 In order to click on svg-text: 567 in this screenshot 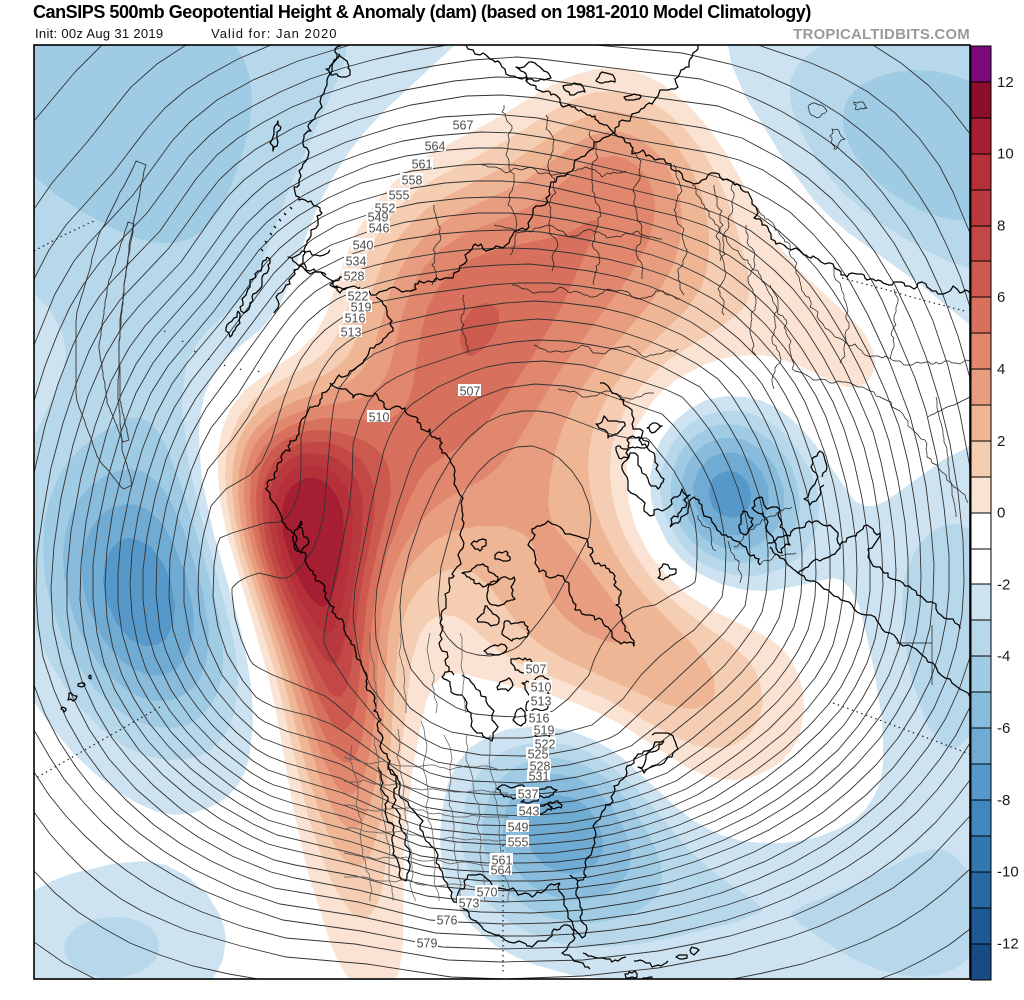, I will do `click(463, 126)`.